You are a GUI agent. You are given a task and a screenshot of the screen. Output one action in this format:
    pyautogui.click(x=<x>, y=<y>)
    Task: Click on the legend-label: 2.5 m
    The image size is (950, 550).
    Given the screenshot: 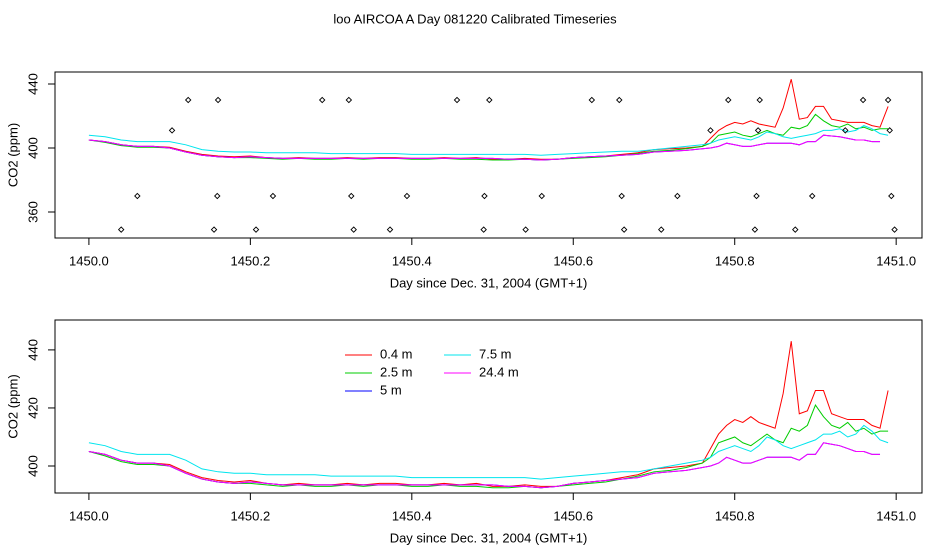 What is the action you would take?
    pyautogui.click(x=396, y=371)
    